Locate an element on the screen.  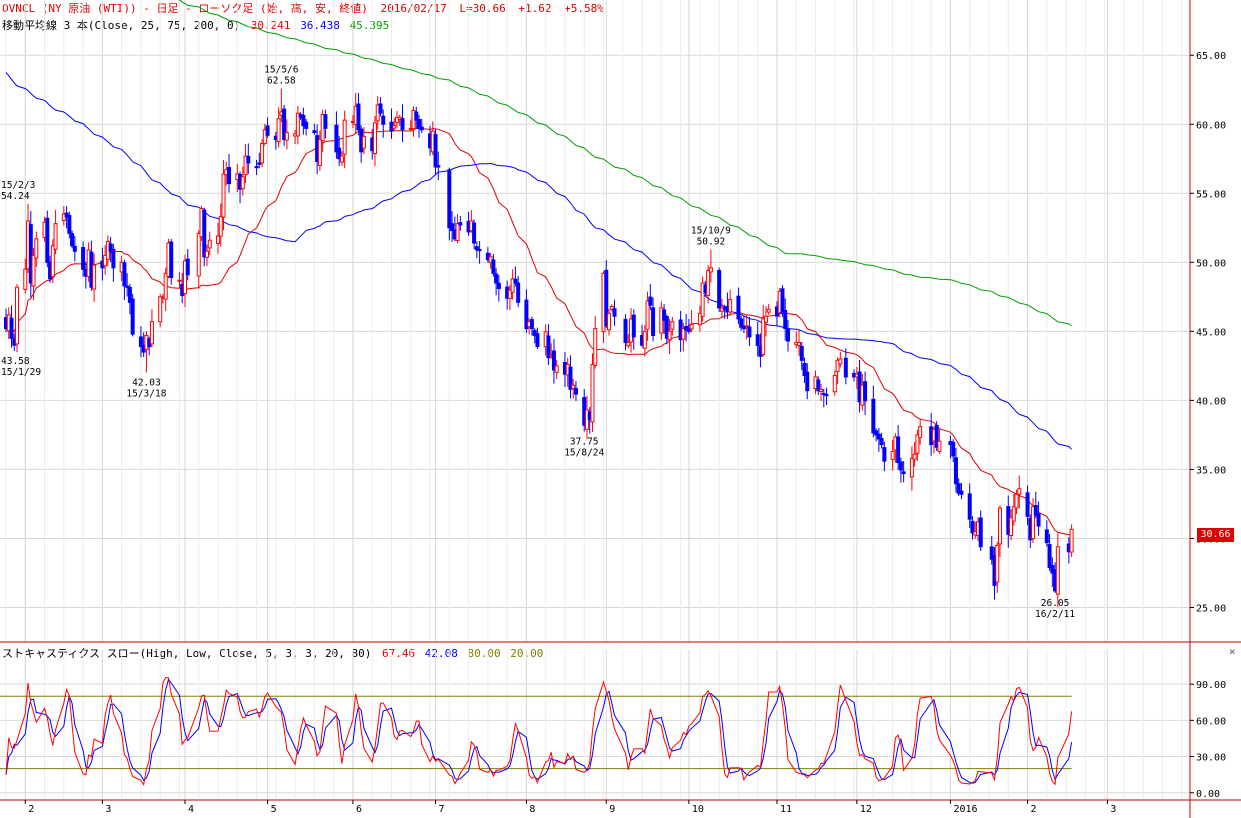
annotation-date: 15/5/6 is located at coordinates (281, 70).